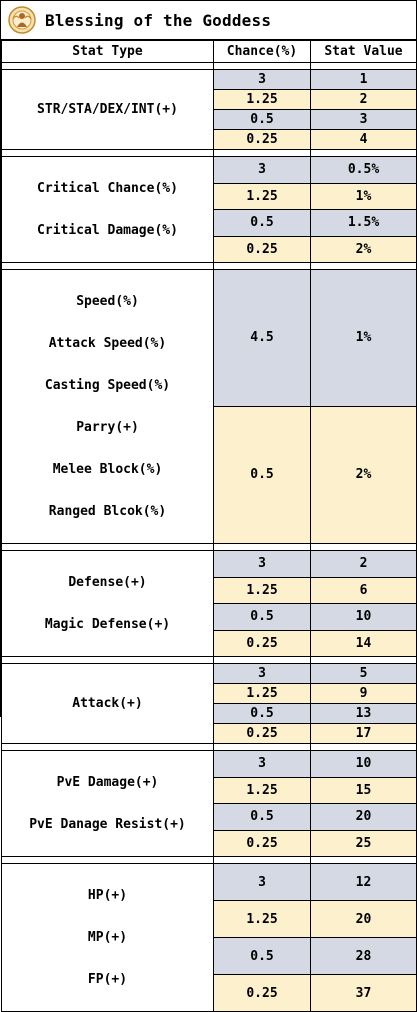  I want to click on value-cell: 3, so click(363, 119).